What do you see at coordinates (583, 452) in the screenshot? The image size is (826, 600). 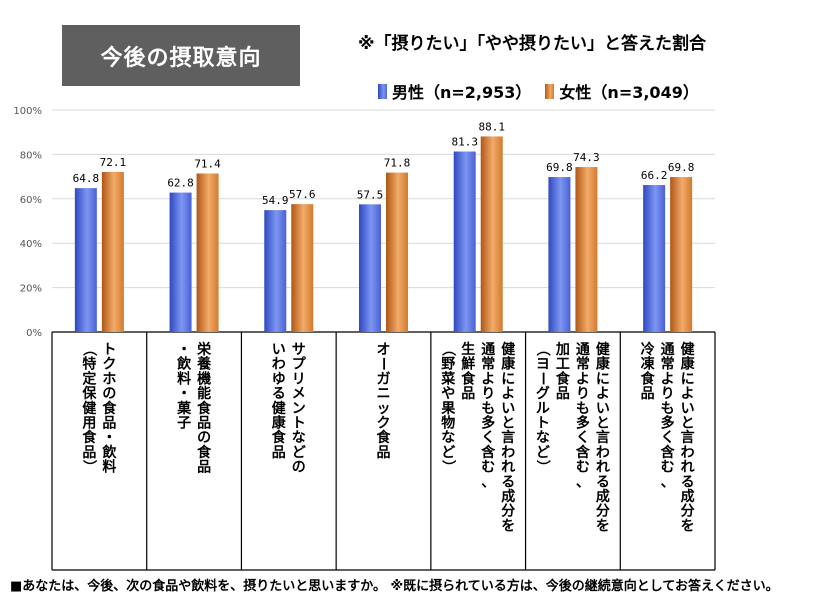 I see `category-char: 含` at bounding box center [583, 452].